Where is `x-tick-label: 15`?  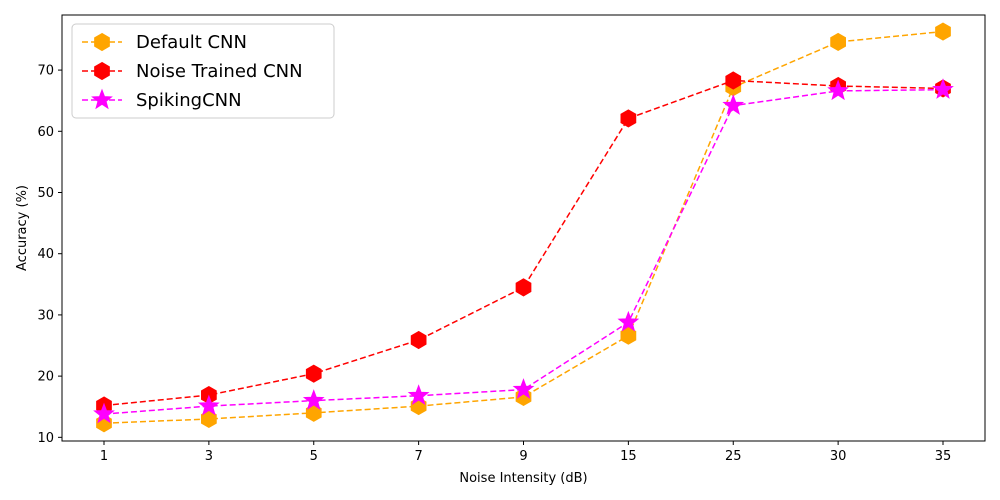
x-tick-label: 15 is located at coordinates (628, 456).